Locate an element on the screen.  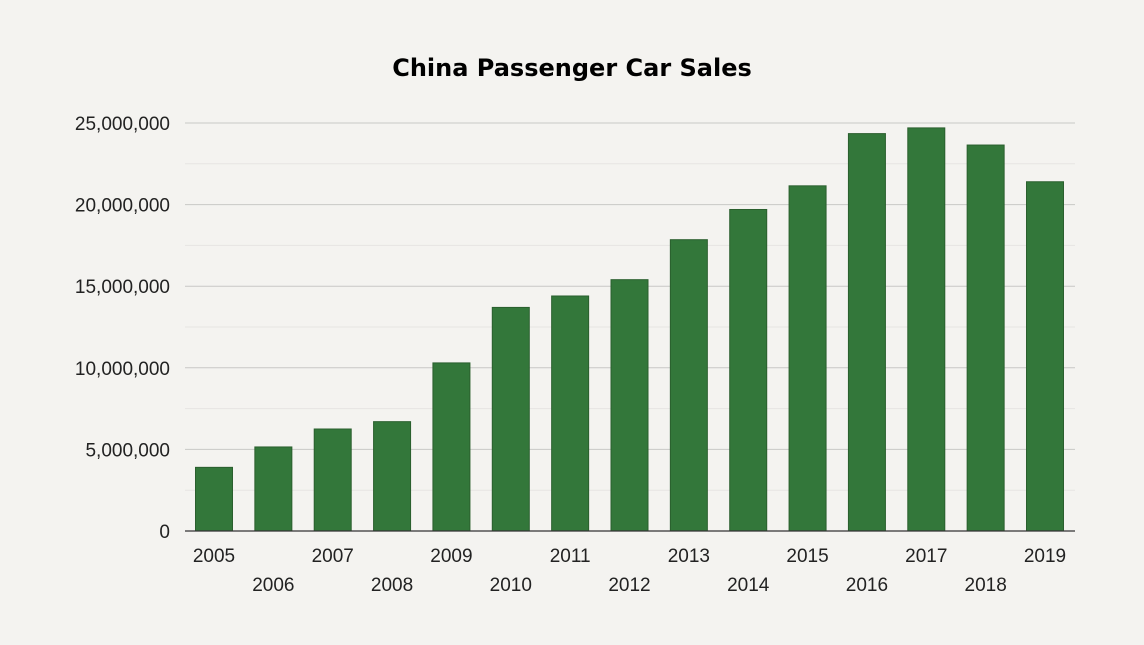
x-tick-label: 2009 is located at coordinates (451, 556).